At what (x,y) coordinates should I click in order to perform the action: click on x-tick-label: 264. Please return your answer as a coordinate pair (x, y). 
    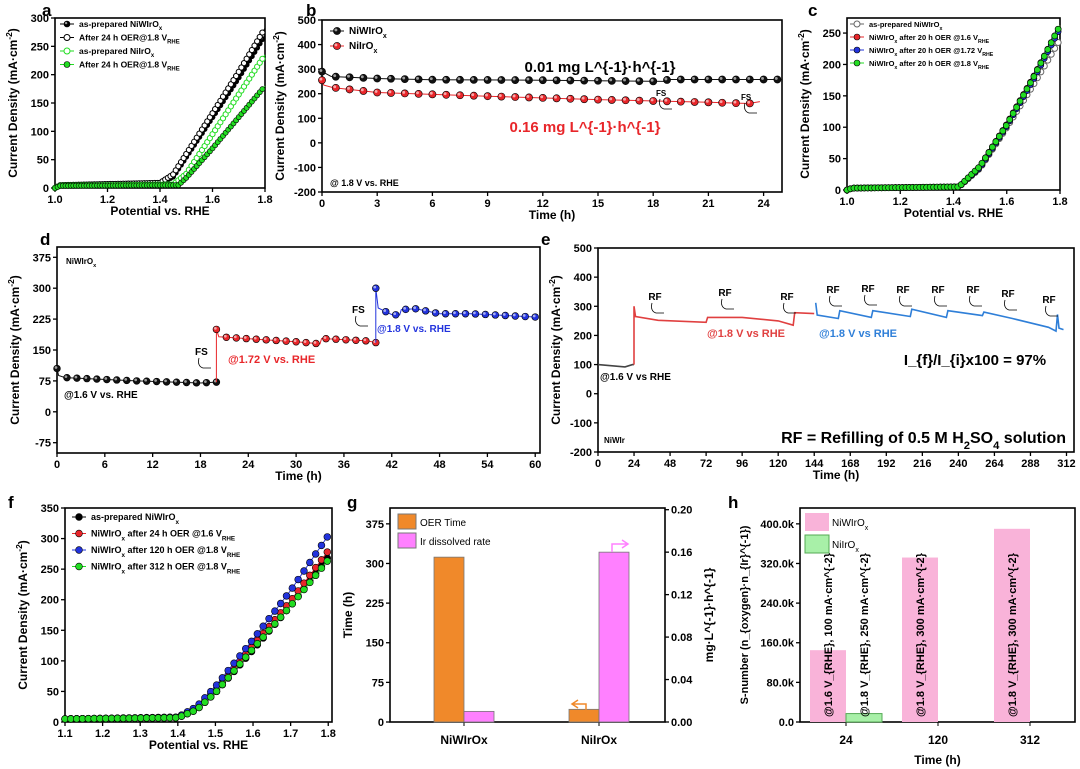
    Looking at the image, I should click on (994, 464).